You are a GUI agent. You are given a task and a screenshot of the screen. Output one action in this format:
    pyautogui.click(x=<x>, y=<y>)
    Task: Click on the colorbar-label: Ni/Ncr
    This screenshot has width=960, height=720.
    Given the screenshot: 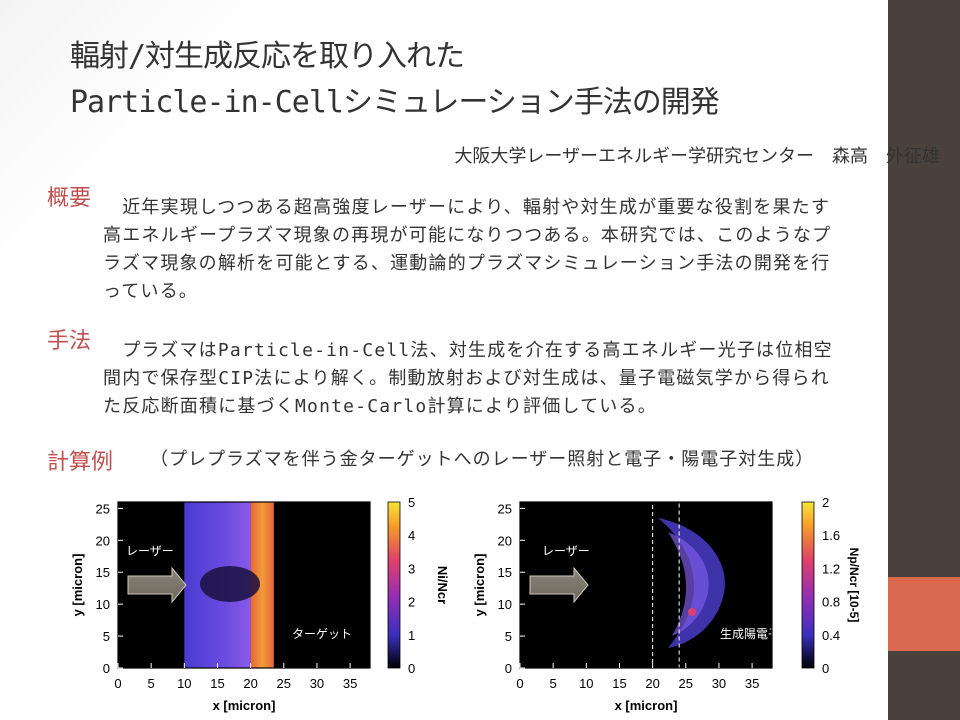 What is the action you would take?
    pyautogui.click(x=442, y=585)
    